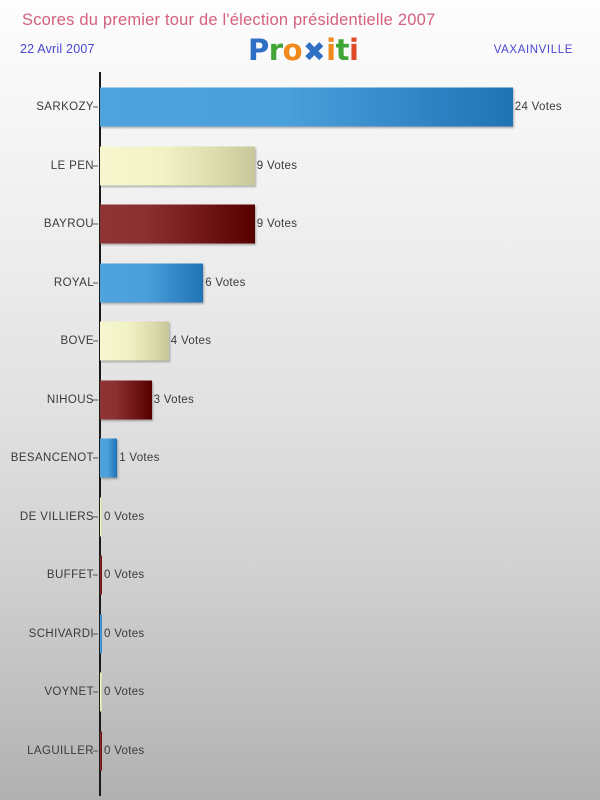 The height and width of the screenshot is (800, 600). Describe the element at coordinates (139, 458) in the screenshot. I see `bar-value-label: 1 Votes` at that location.